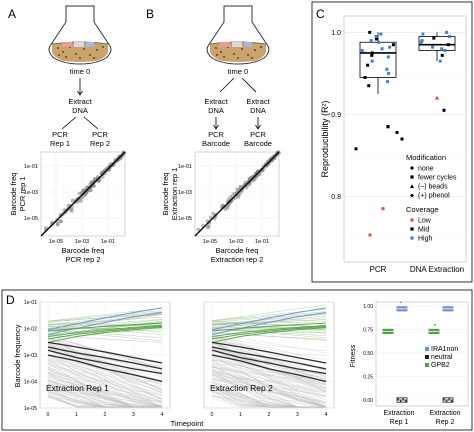  What do you see at coordinates (105, 415) in the screenshot?
I see `panel-d-xtick: 2` at bounding box center [105, 415].